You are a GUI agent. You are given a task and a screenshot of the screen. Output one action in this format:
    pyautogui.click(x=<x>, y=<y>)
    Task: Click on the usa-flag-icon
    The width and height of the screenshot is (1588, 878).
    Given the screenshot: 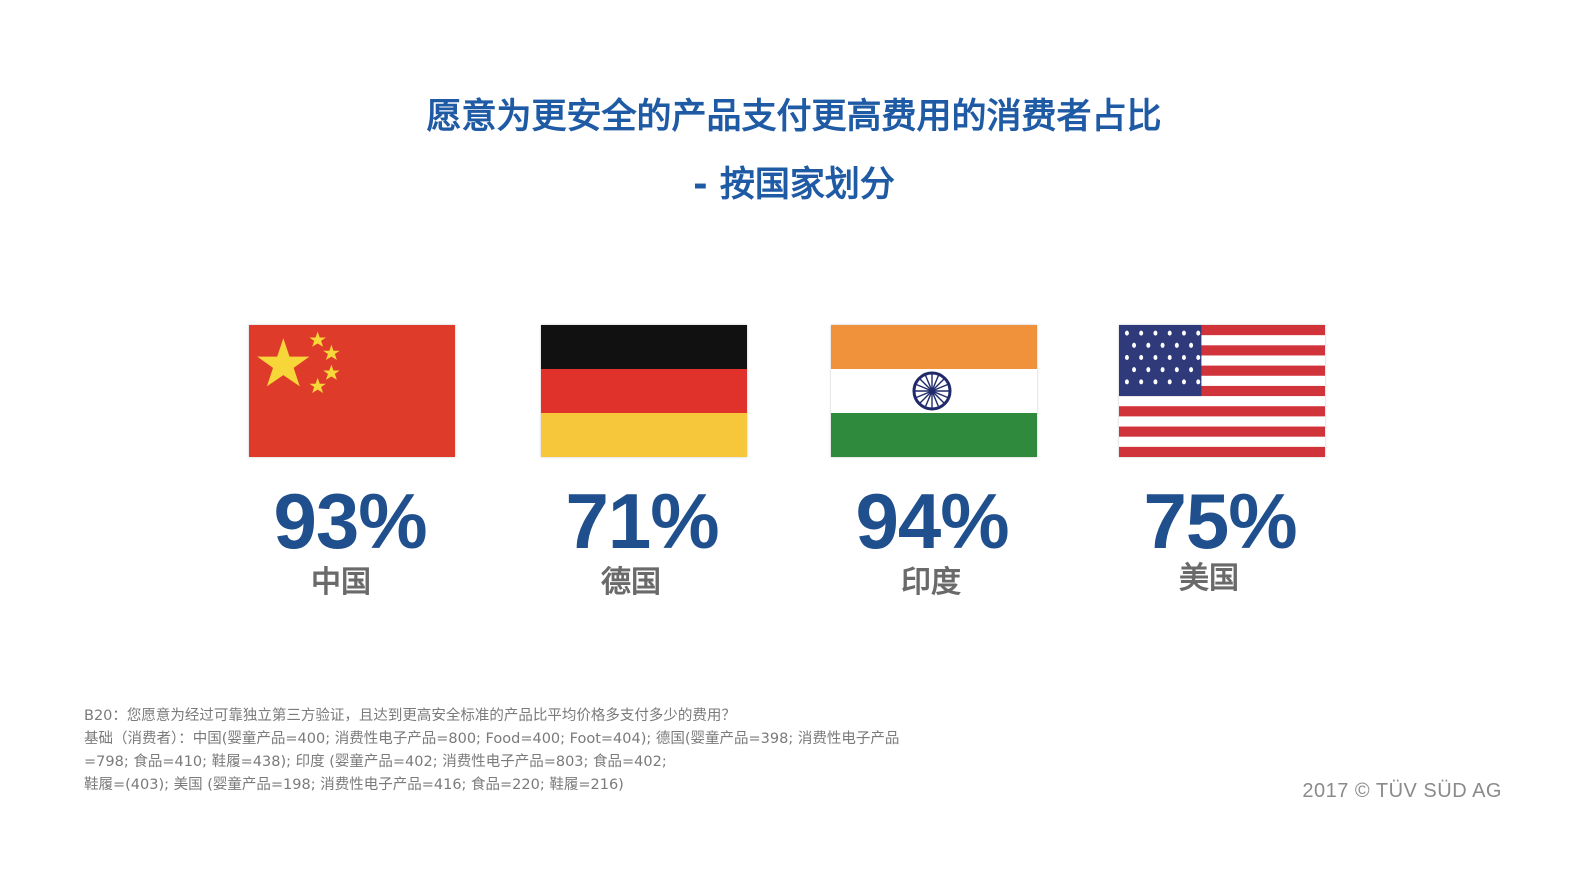 What is the action you would take?
    pyautogui.click(x=1222, y=391)
    